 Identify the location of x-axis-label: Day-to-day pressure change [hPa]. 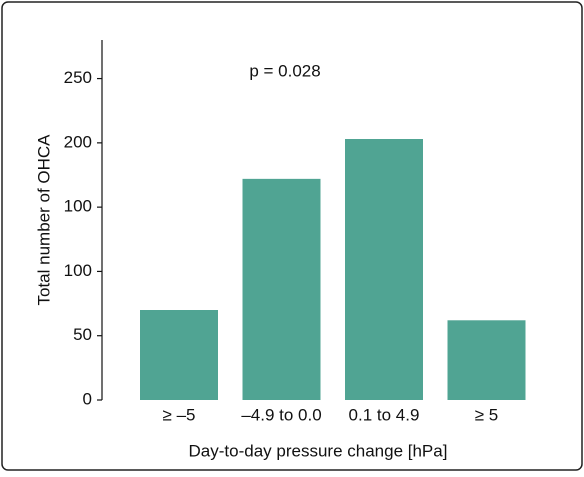
(318, 450).